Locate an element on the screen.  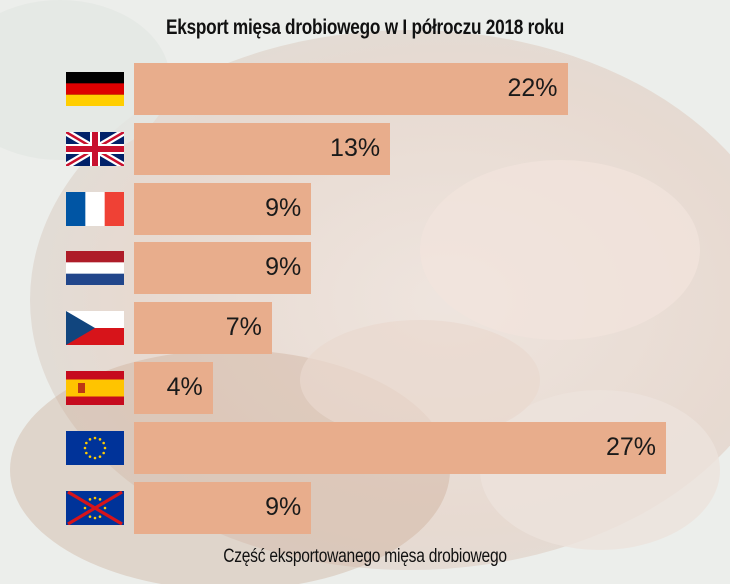
bar-row-spain: 4% is located at coordinates (365, 388).